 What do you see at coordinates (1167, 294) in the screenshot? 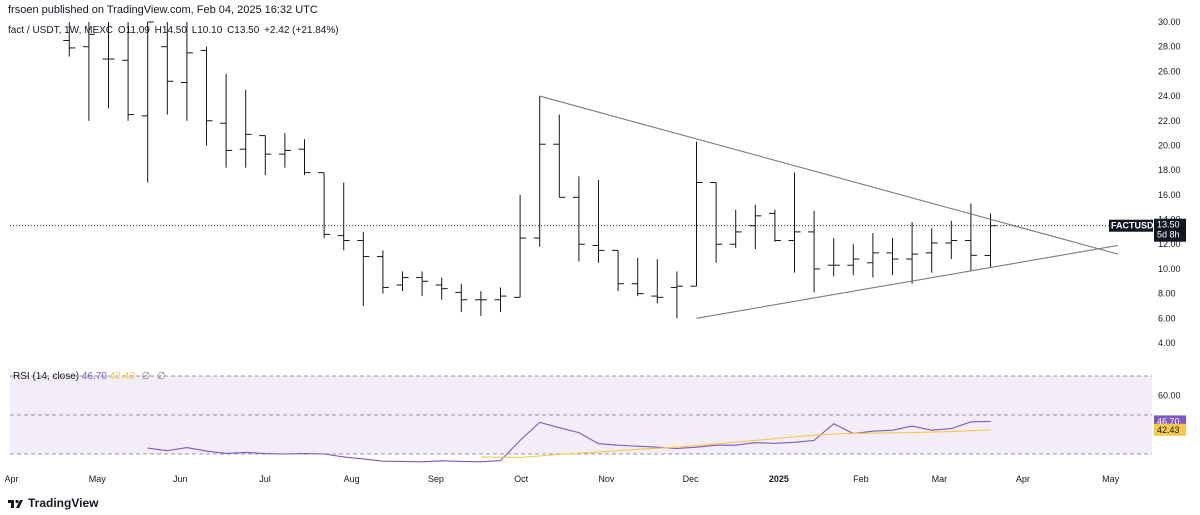
I see `price-tick-label: 8.00` at bounding box center [1167, 294].